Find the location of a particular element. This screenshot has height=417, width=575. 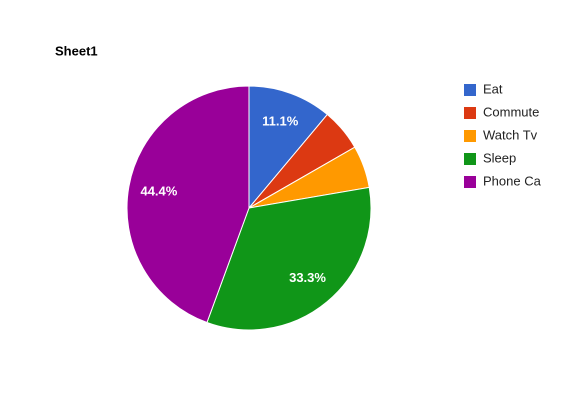

legend-label: Phone Ca is located at coordinates (512, 180).